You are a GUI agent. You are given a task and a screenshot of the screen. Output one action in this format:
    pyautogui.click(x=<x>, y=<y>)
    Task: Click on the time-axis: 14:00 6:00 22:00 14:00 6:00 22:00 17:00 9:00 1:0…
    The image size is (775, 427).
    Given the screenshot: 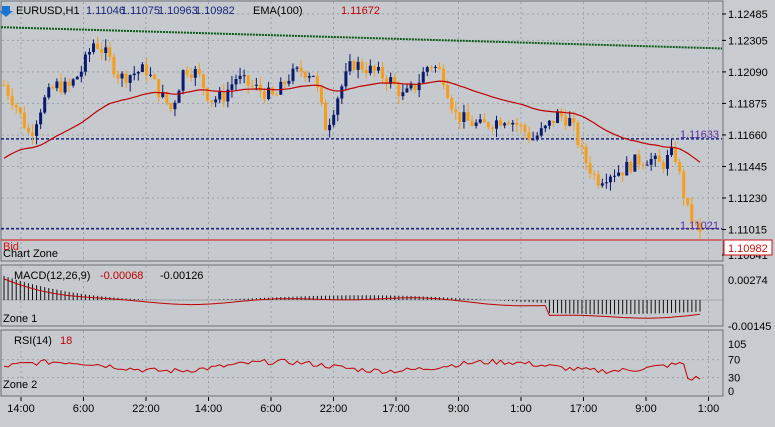 What is the action you would take?
    pyautogui.click(x=363, y=406)
    